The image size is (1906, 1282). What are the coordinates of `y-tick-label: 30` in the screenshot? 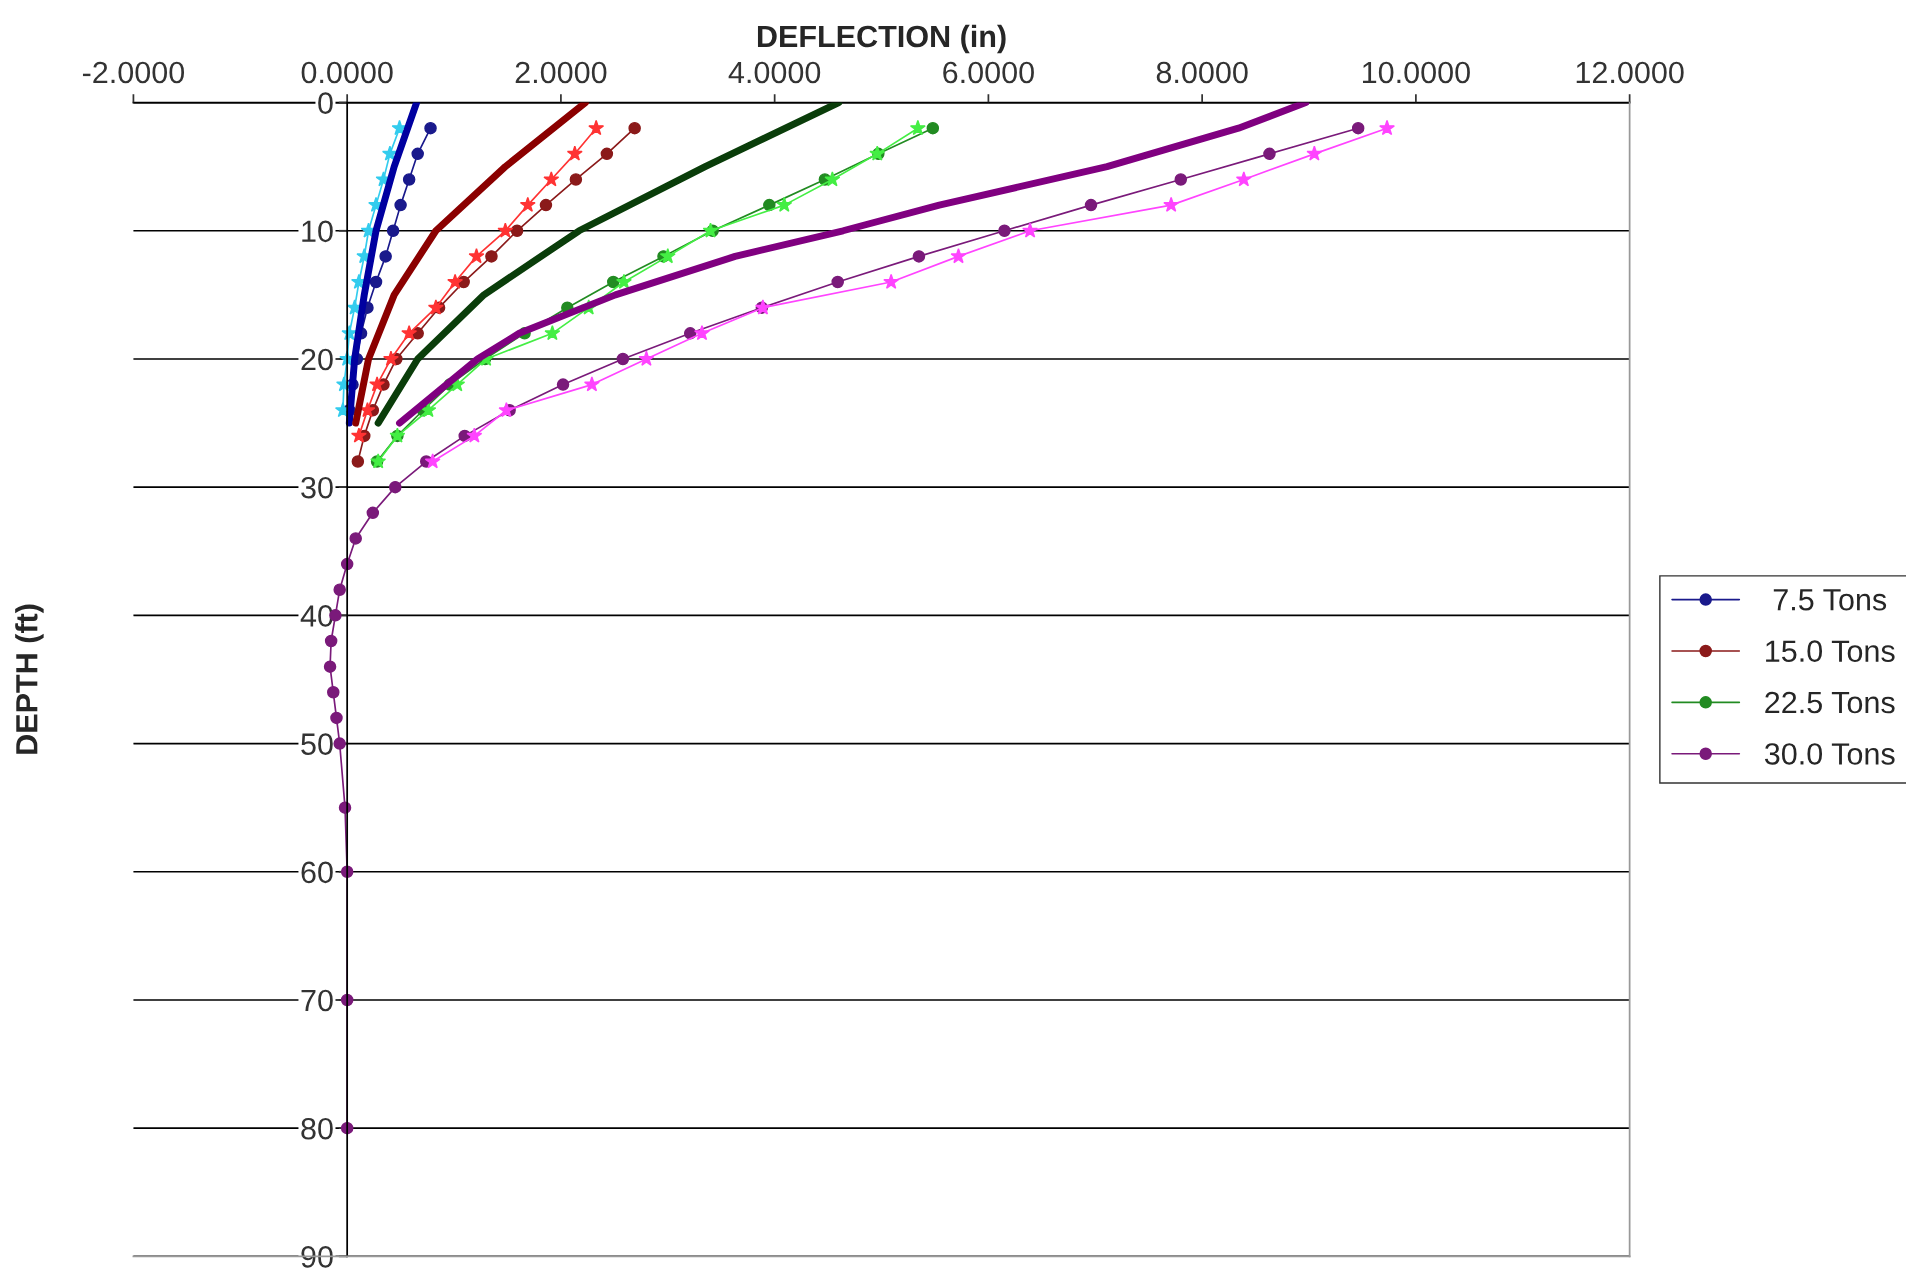 It's located at (317, 487).